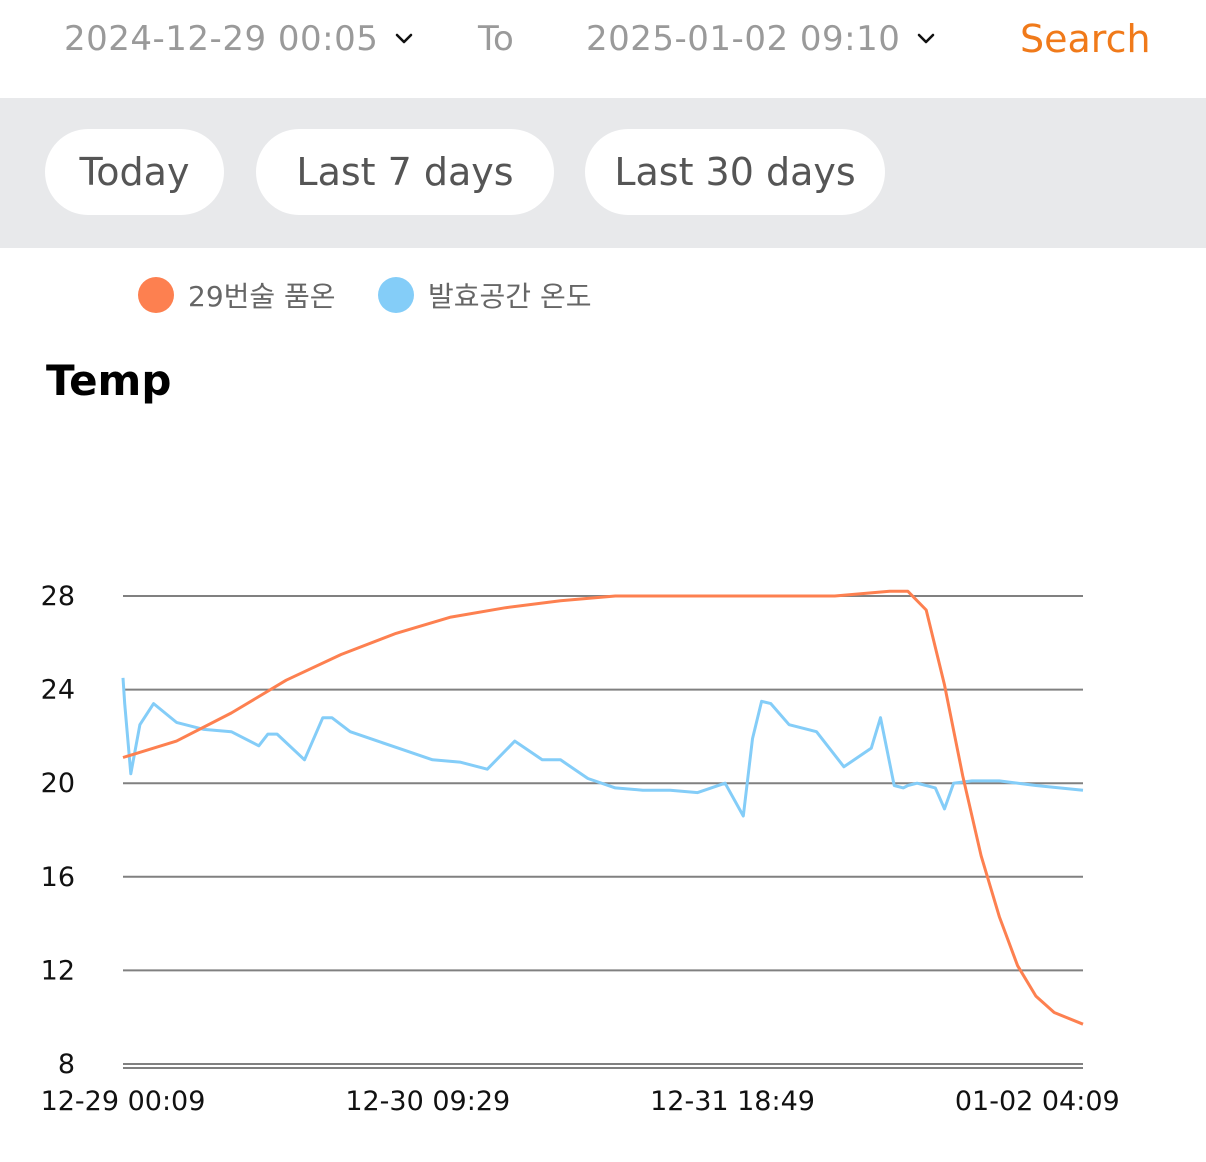 The image size is (1206, 1162). I want to click on chart-legend: 29번술 품온 발효공간 온도, so click(603, 295).